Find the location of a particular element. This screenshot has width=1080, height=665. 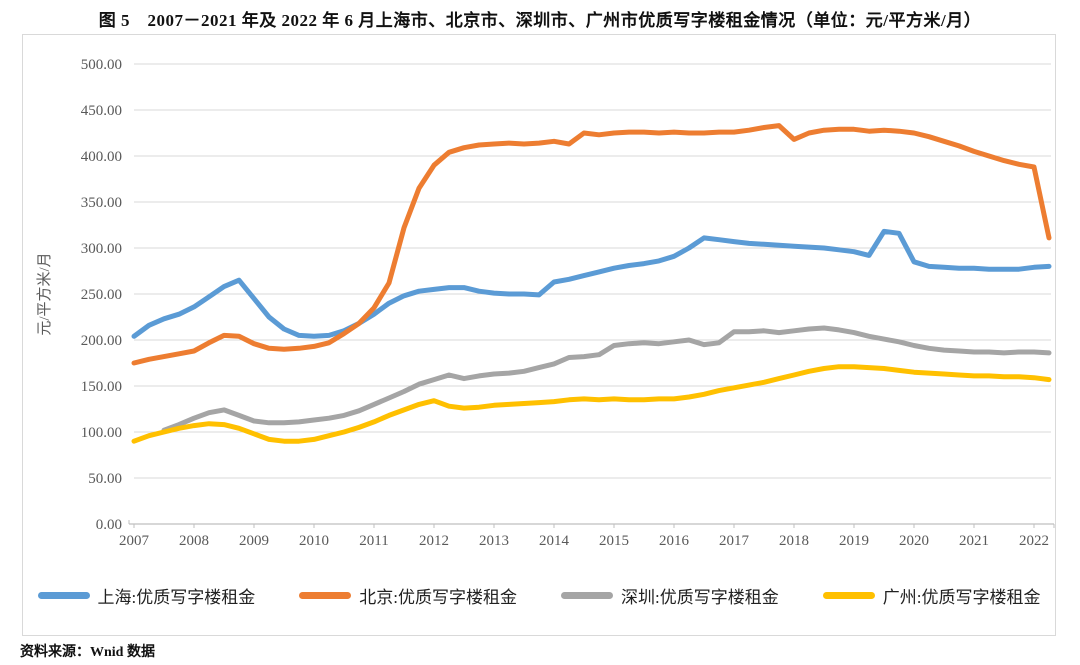

y-tick-label: 350.00 is located at coordinates (101, 203).